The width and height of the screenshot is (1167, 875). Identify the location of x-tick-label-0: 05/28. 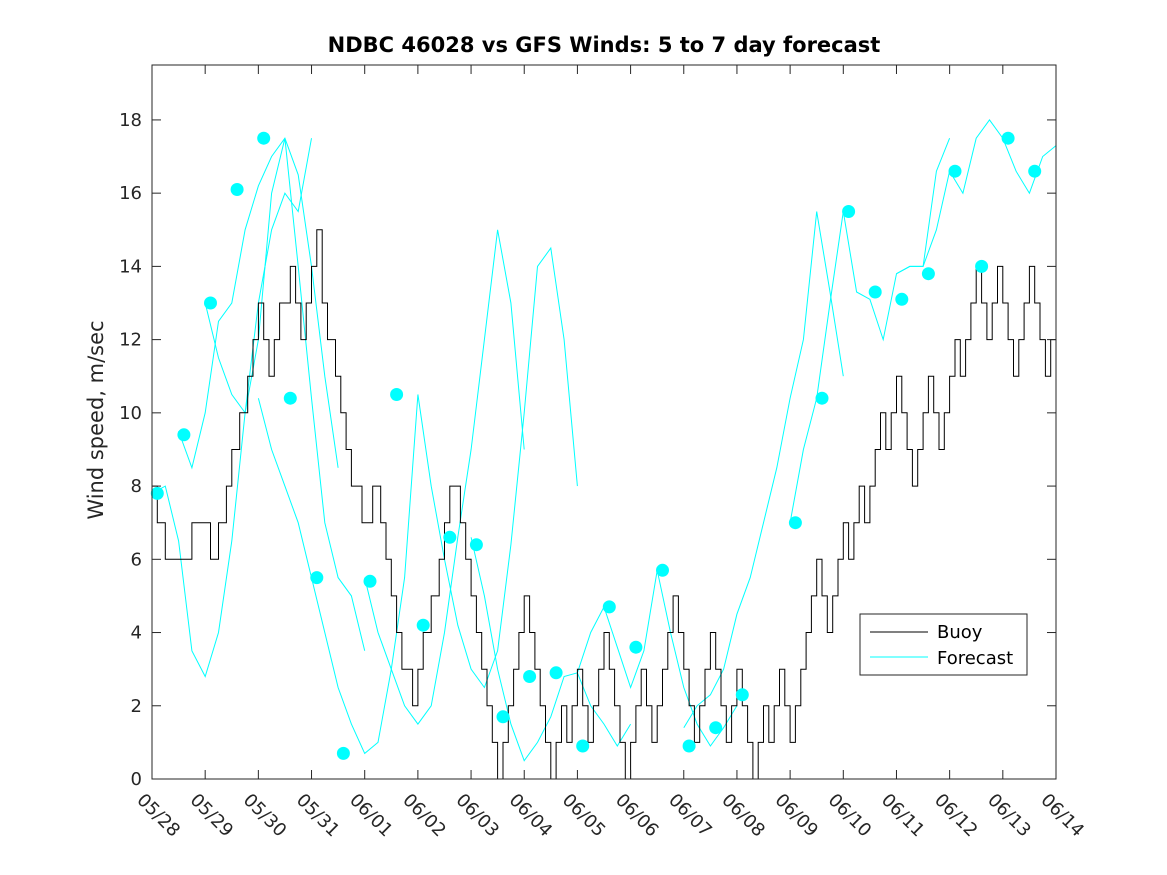
(158, 816).